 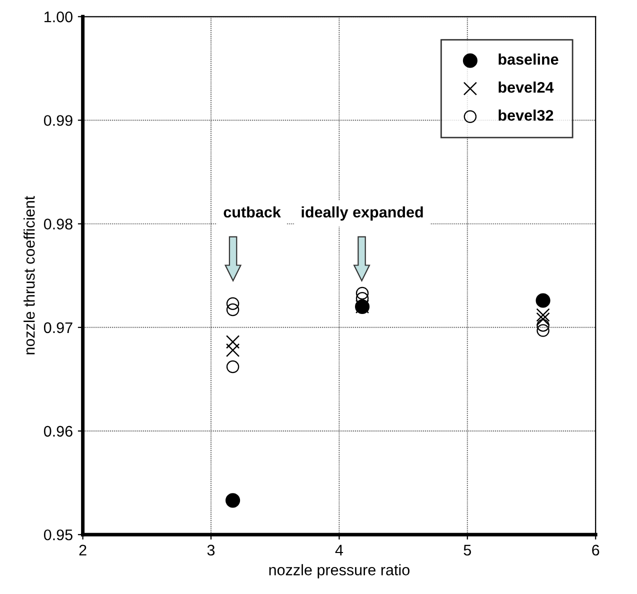 I want to click on x-tick-label: 6, so click(x=596, y=550).